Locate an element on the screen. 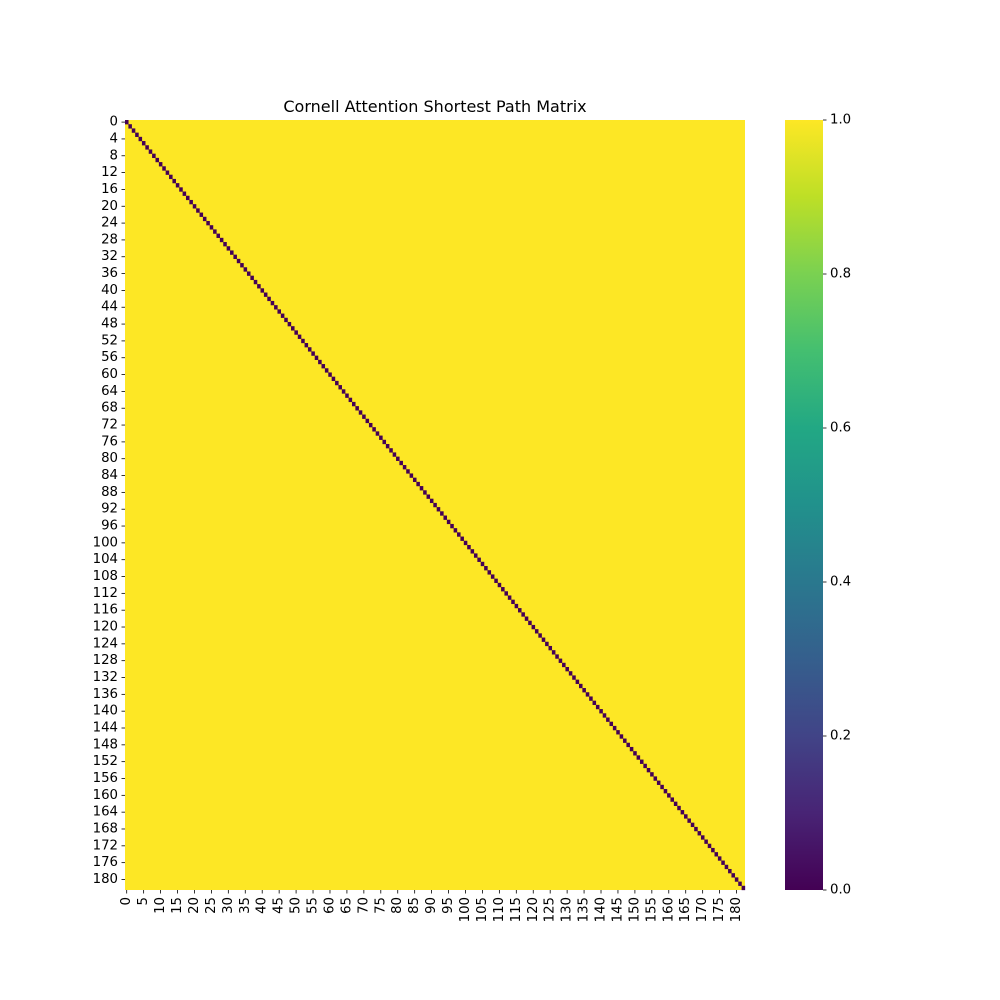 This screenshot has height=1000, width=1000. y-tick-label: 4 is located at coordinates (114, 138).